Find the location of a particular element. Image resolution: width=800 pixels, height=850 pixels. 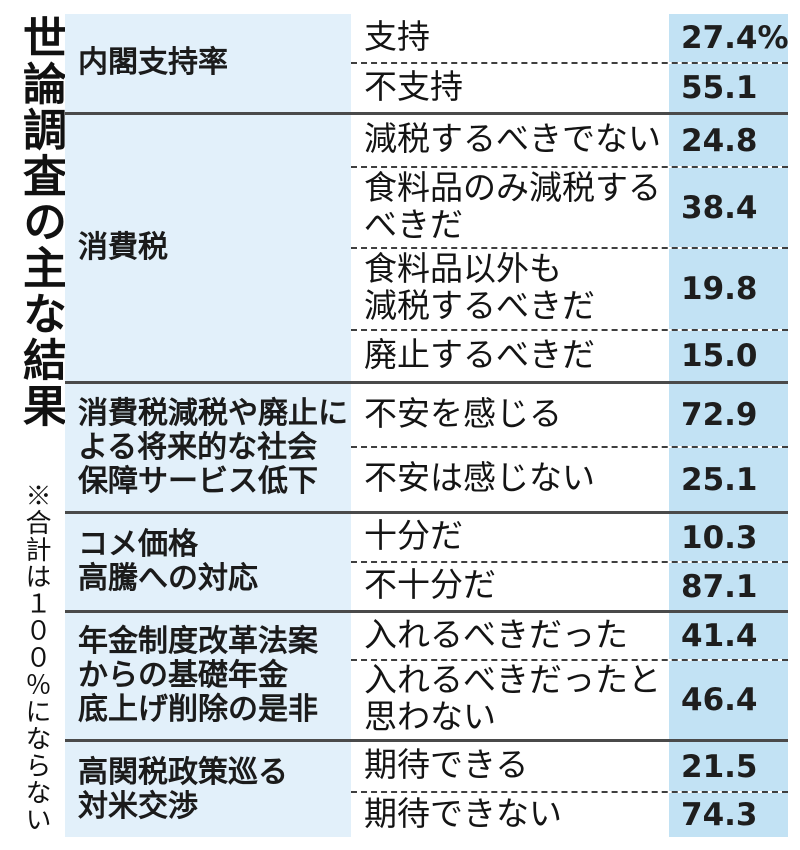

answer-label: 食料品以外も 減税するべきだ is located at coordinates (510, 289).